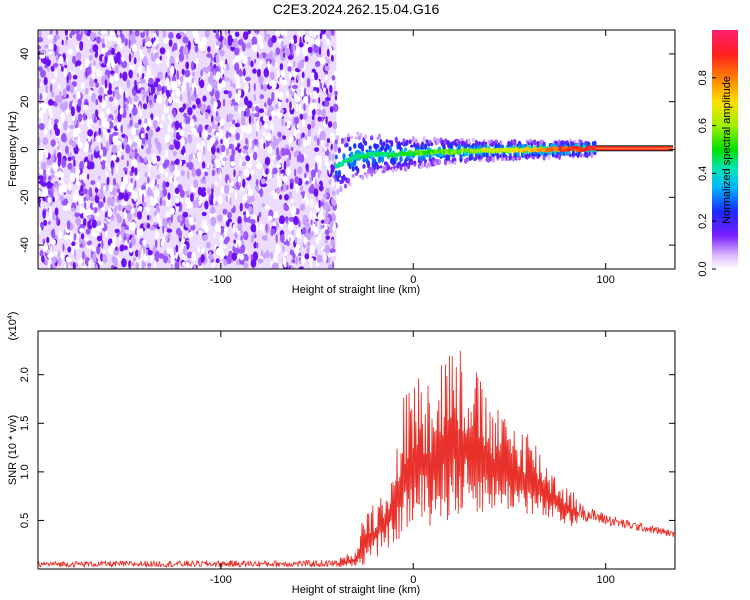  I want to click on y-tick-label: 20, so click(25, 102).